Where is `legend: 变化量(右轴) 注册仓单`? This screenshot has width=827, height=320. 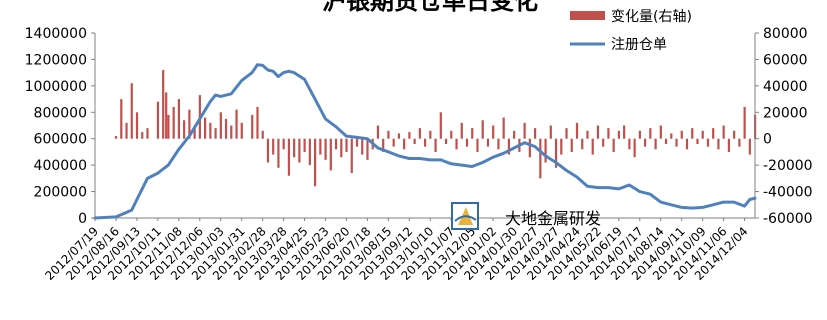
legend: 变化量(右轴) 注册仓单 is located at coordinates (631, 31).